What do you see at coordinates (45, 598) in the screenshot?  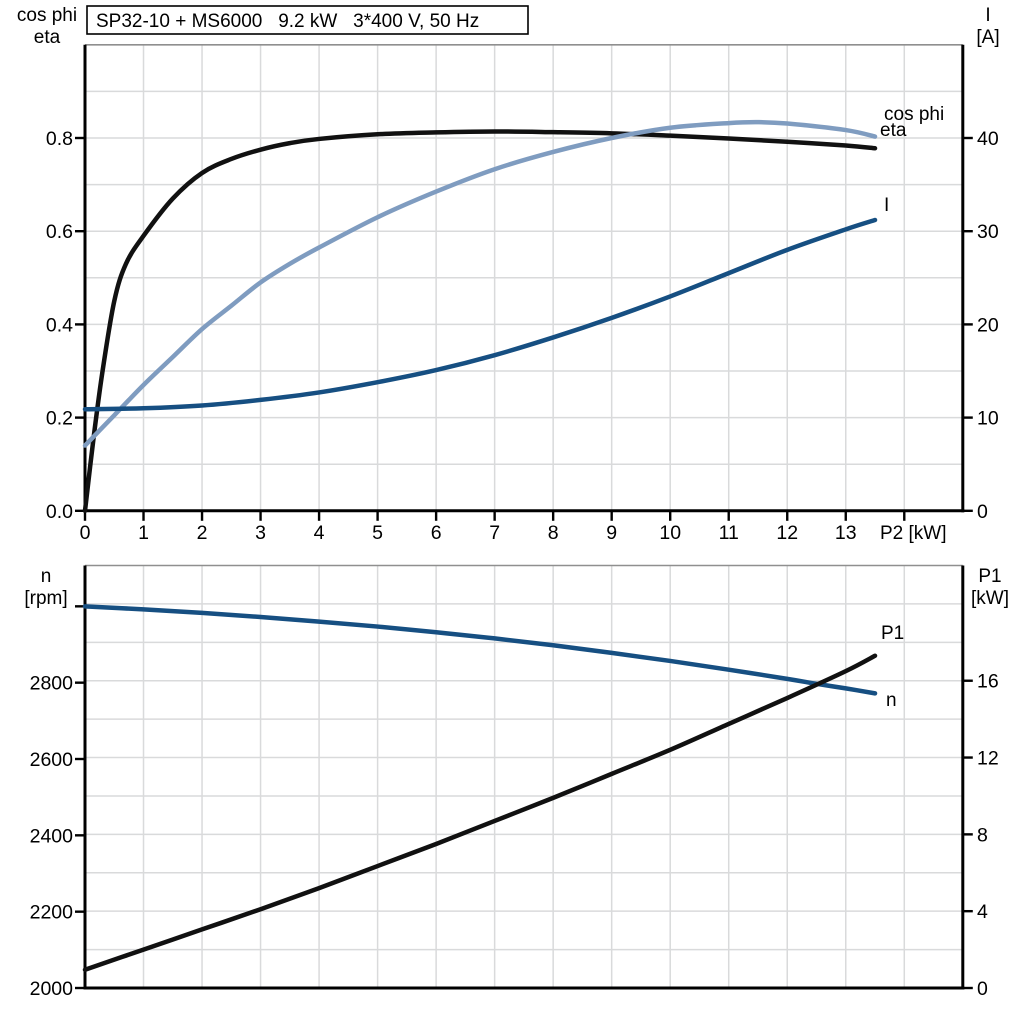 I see `bottom-left-axis-title-line2: [rpm]` at bounding box center [45, 598].